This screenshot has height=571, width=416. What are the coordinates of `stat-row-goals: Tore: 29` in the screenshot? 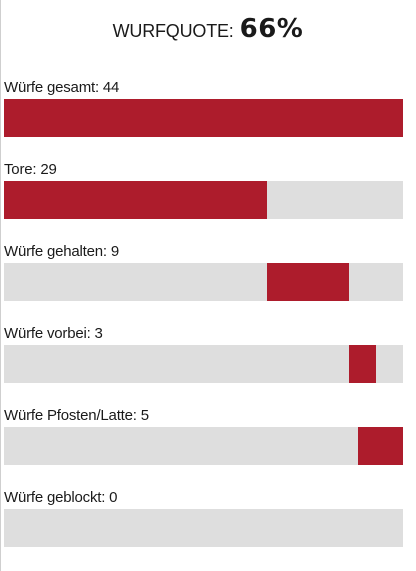 It's located at (203, 201).